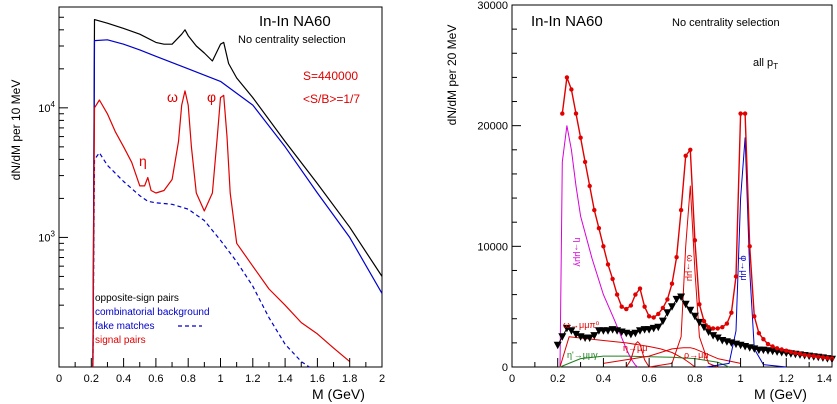 The image size is (837, 404). Describe the element at coordinates (672, 355) in the screenshot. I see `right-series-line-rho` at that location.